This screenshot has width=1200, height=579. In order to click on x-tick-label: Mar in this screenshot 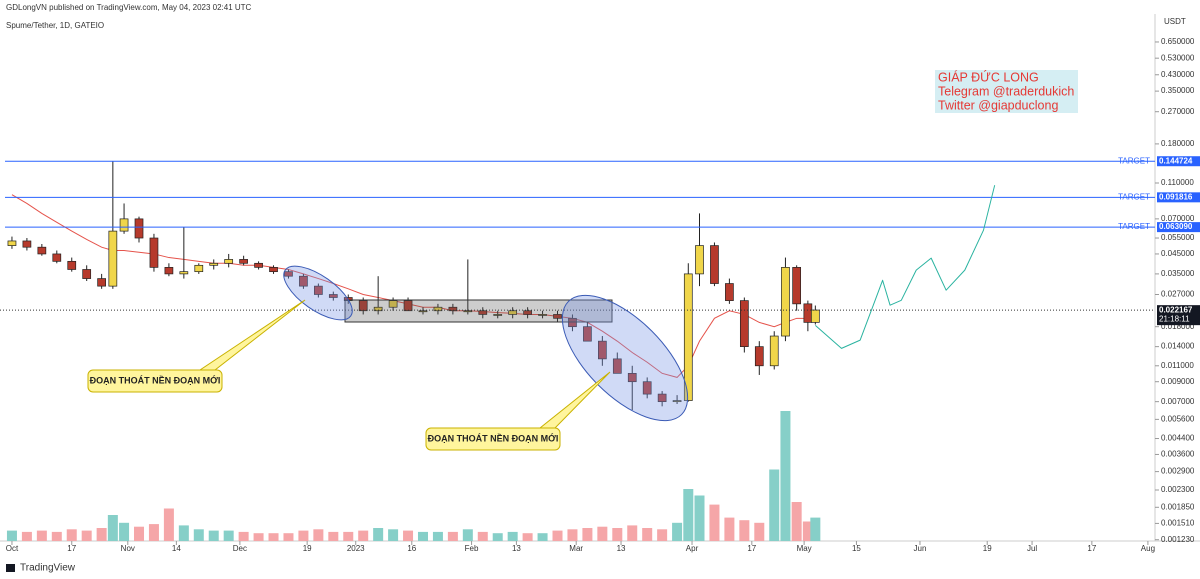, I will do `click(576, 548)`.